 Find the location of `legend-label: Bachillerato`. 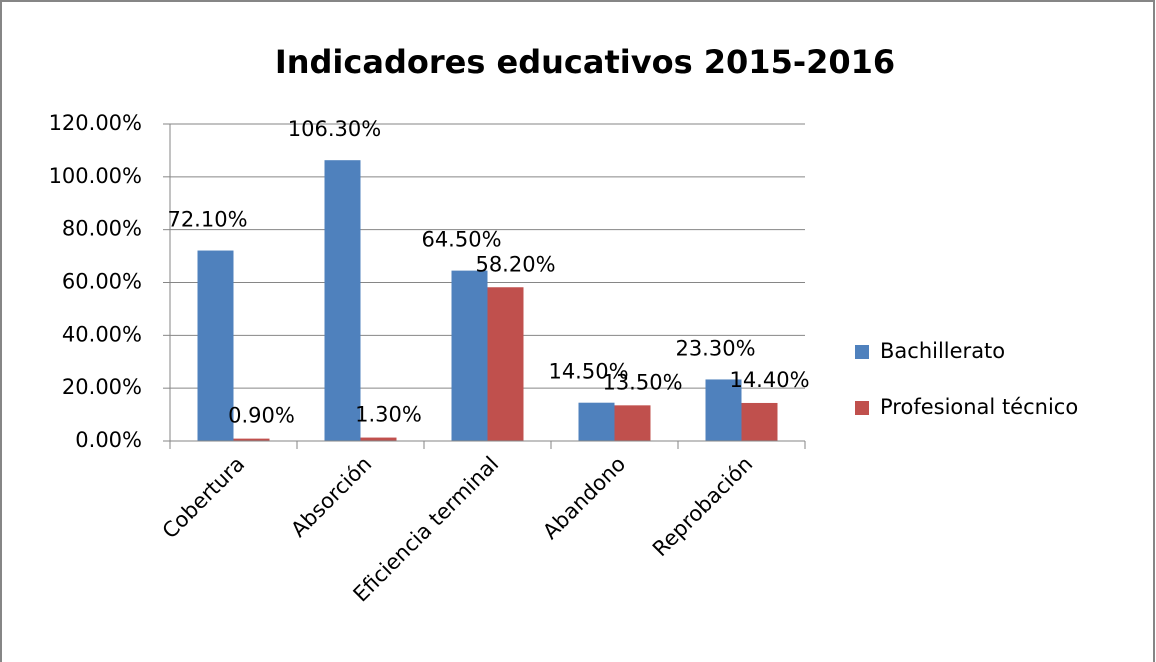

legend-label: Bachillerato is located at coordinates (942, 351).